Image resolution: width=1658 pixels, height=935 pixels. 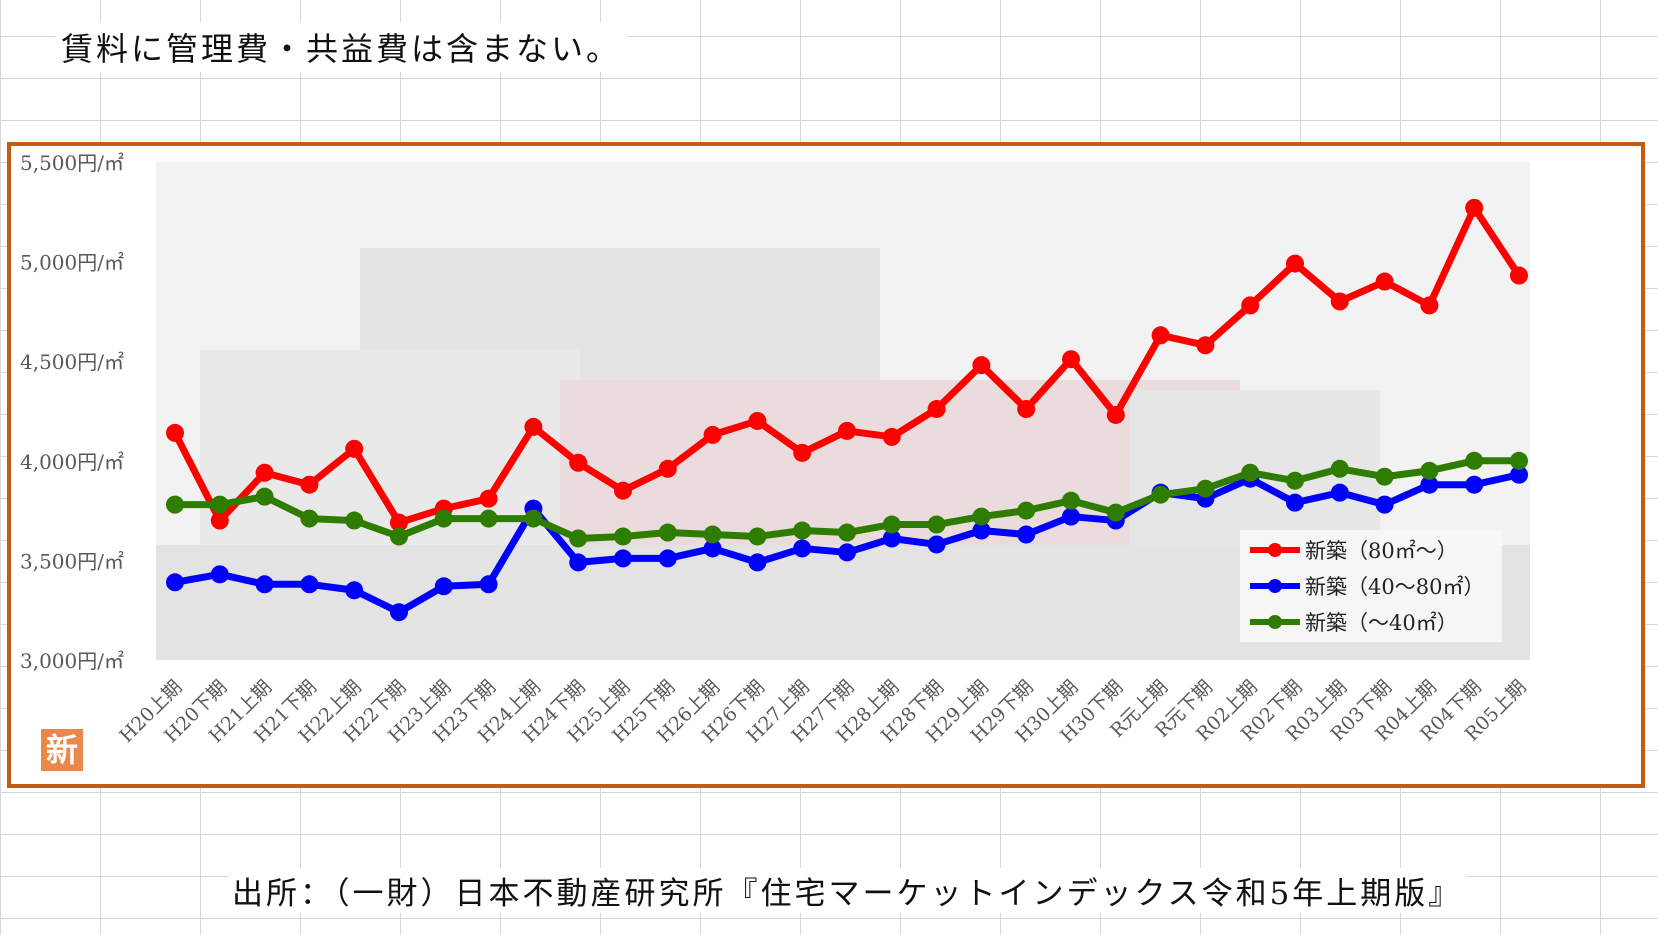 What do you see at coordinates (72, 163) in the screenshot?
I see `y-tick-label: 5,500円/㎡` at bounding box center [72, 163].